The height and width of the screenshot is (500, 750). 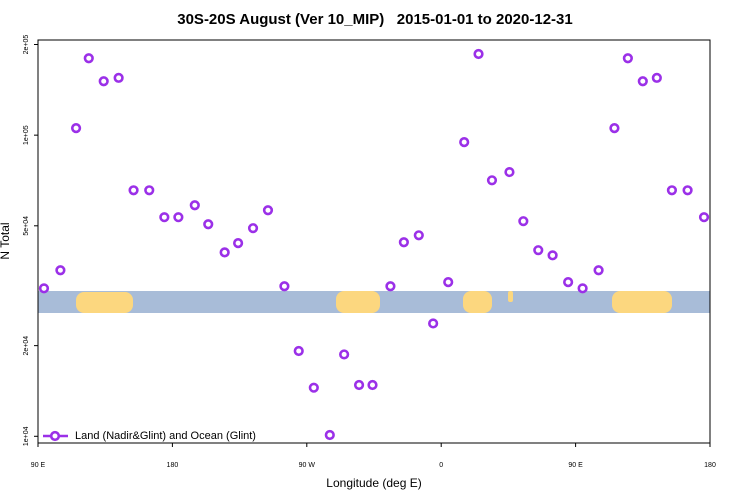 What do you see at coordinates (373, 483) in the screenshot?
I see `x-axis-label: Longitude (deg E)` at bounding box center [373, 483].